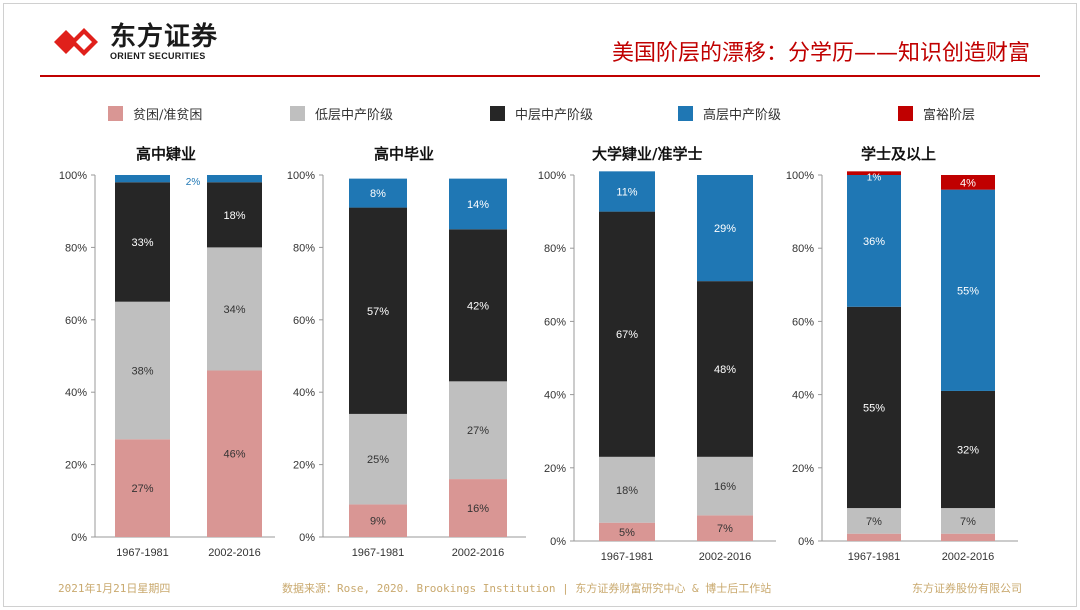  Describe the element at coordinates (820, 53) in the screenshot. I see `page-title: 美国阶层的漂移：分学历——知识创造财富` at that location.